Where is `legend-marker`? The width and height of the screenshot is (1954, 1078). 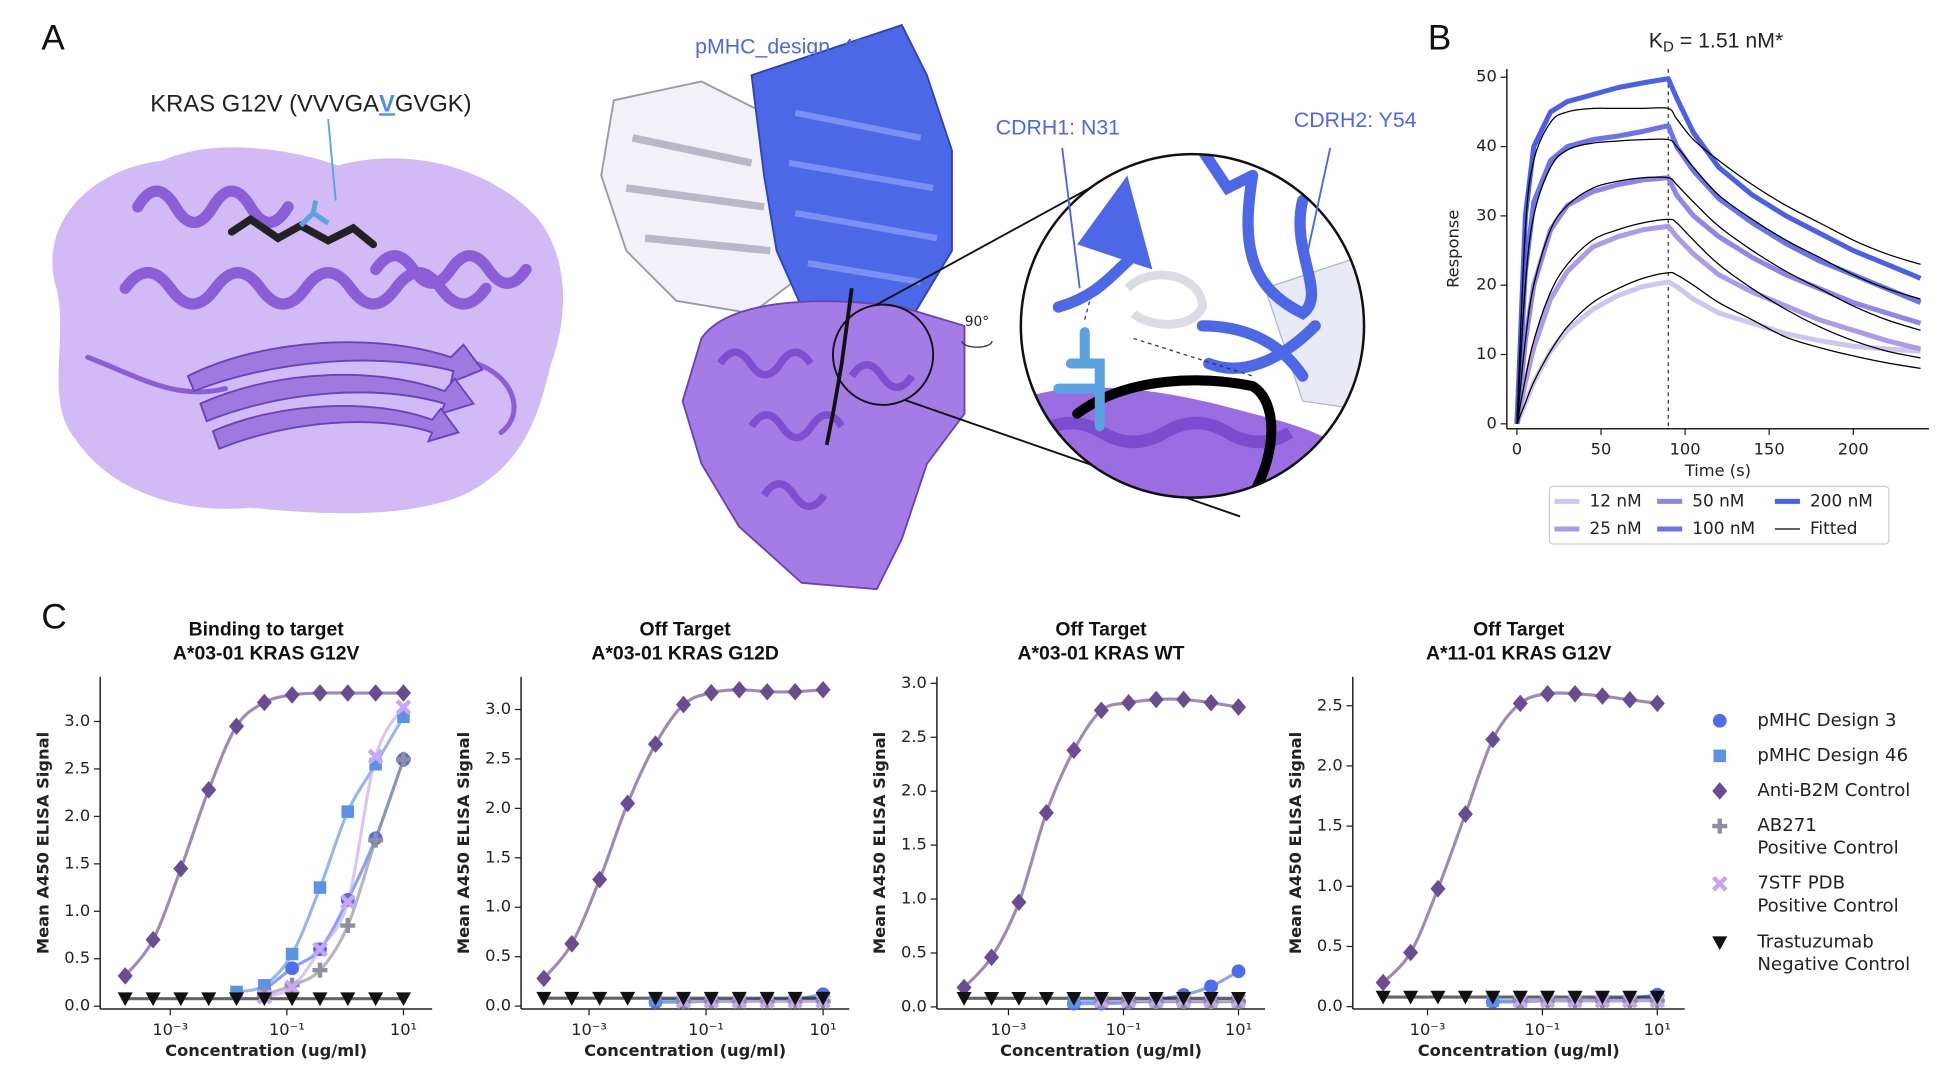 legend-marker is located at coordinates (1719, 883).